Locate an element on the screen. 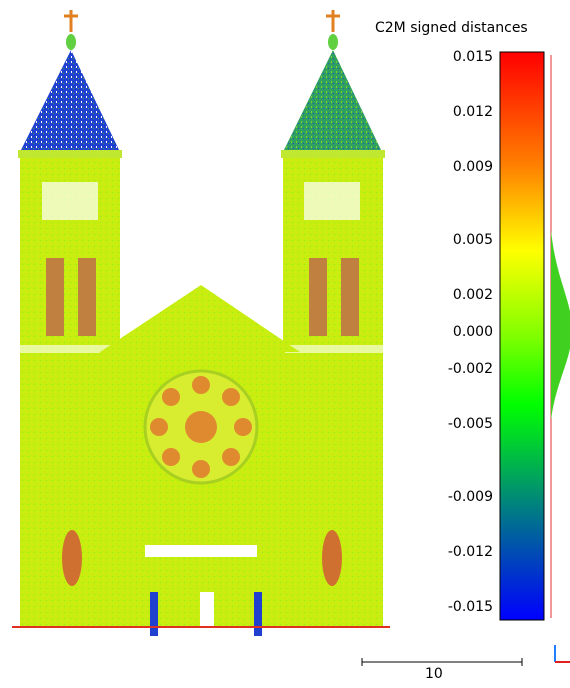 The image size is (570, 688). scale-label: 0.005 is located at coordinates (472, 240).